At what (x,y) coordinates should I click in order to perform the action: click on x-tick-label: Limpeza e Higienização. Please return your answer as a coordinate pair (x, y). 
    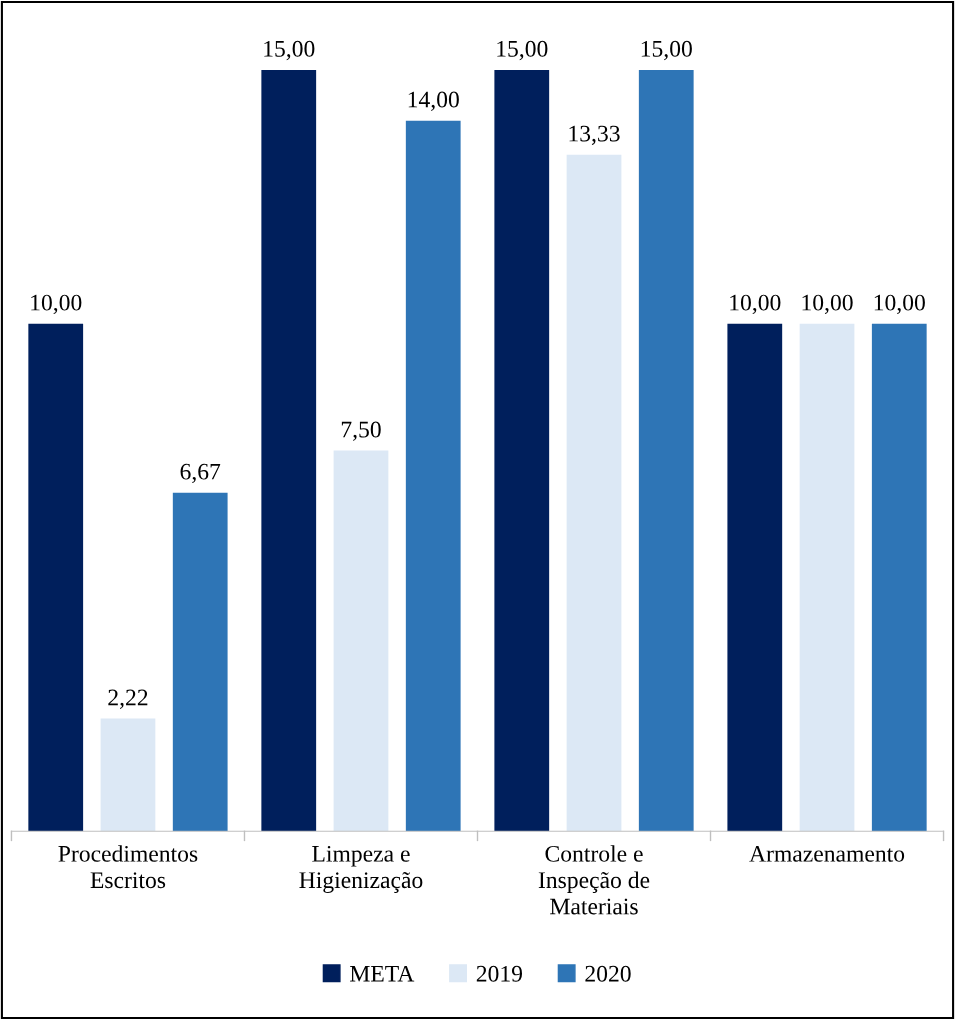
    Looking at the image, I should click on (361, 869).